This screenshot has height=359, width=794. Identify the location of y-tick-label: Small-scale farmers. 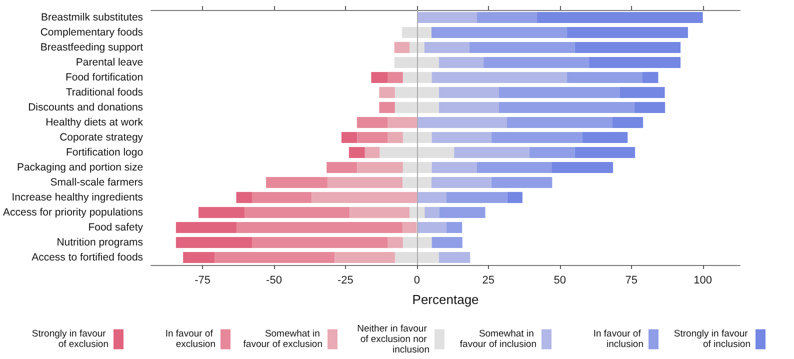
(97, 182).